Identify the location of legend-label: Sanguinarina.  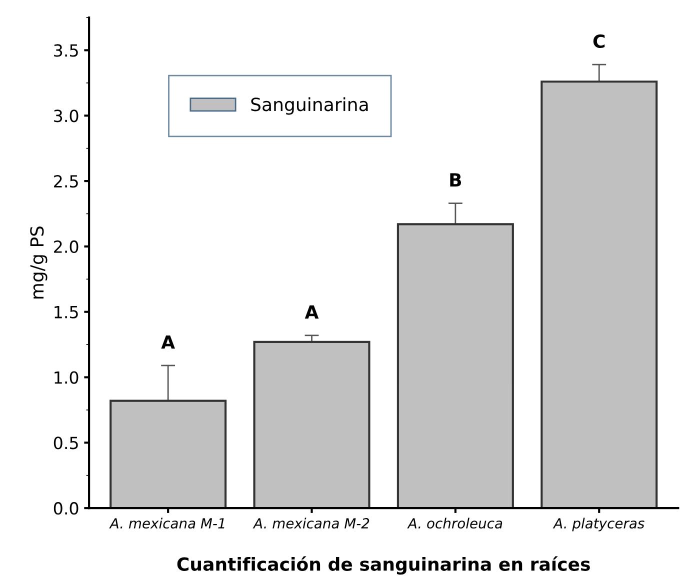
(309, 106).